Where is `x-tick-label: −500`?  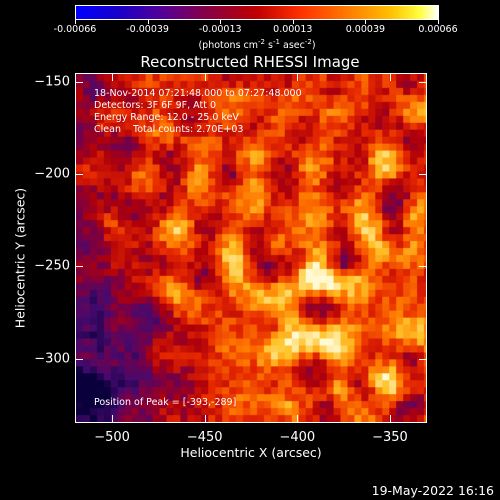
x-tick-label: −500 is located at coordinates (112, 437).